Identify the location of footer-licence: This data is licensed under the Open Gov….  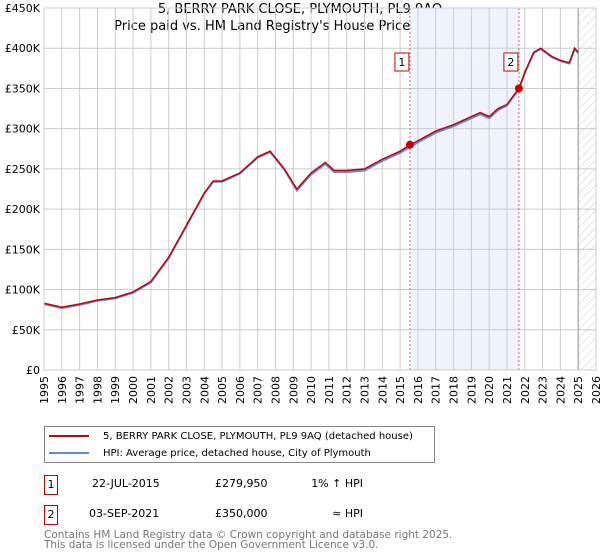
(211, 545).